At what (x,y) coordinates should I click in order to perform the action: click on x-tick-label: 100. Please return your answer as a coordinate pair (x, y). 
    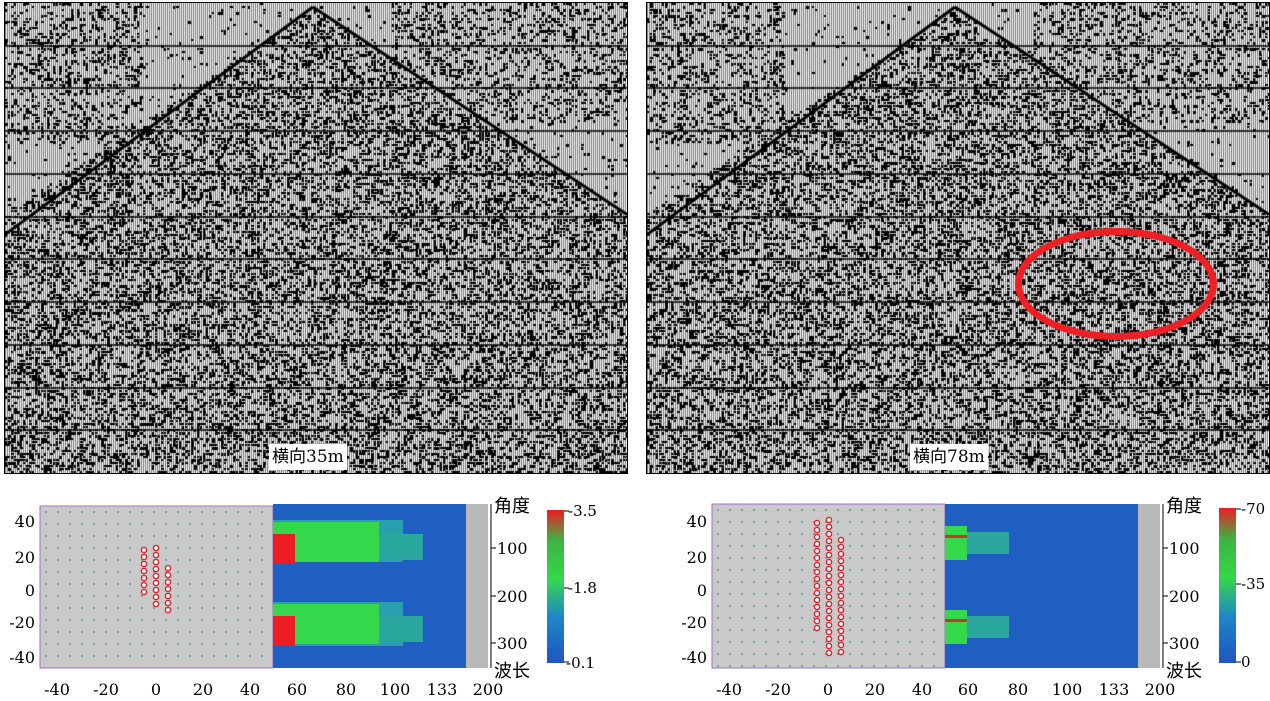
    Looking at the image, I should click on (395, 689).